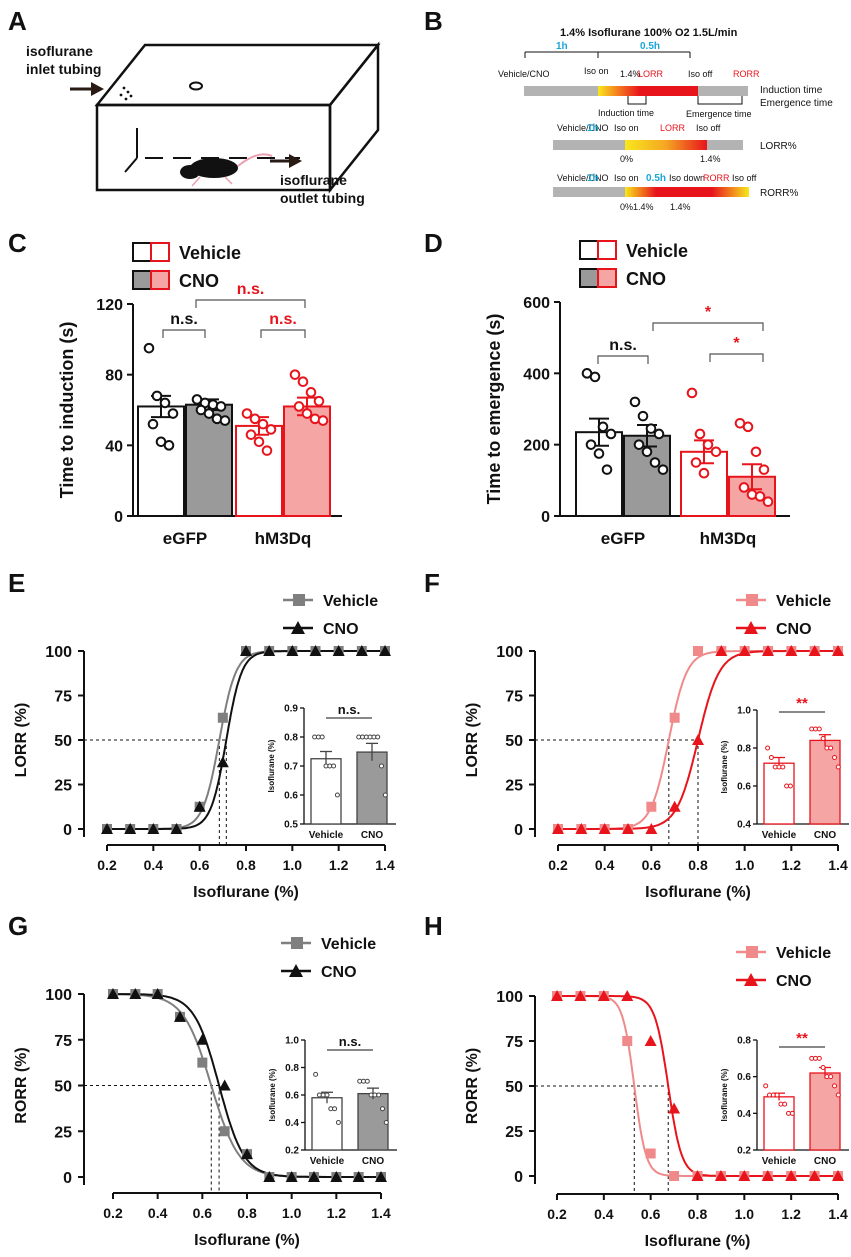  What do you see at coordinates (593, 178) in the screenshot?
I see `duration-label: 1h` at bounding box center [593, 178].